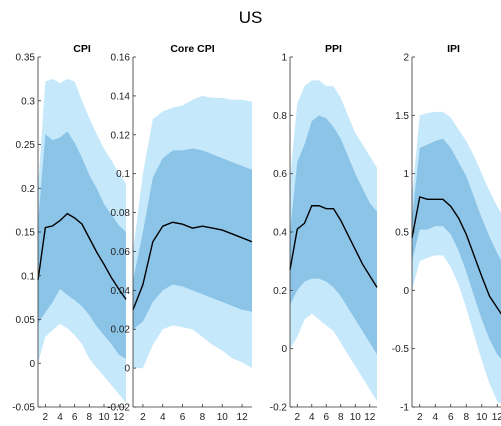 The image size is (501, 426). Describe the element at coordinates (121, 291) in the screenshot. I see `y-tick-label: 0.04` at that location.